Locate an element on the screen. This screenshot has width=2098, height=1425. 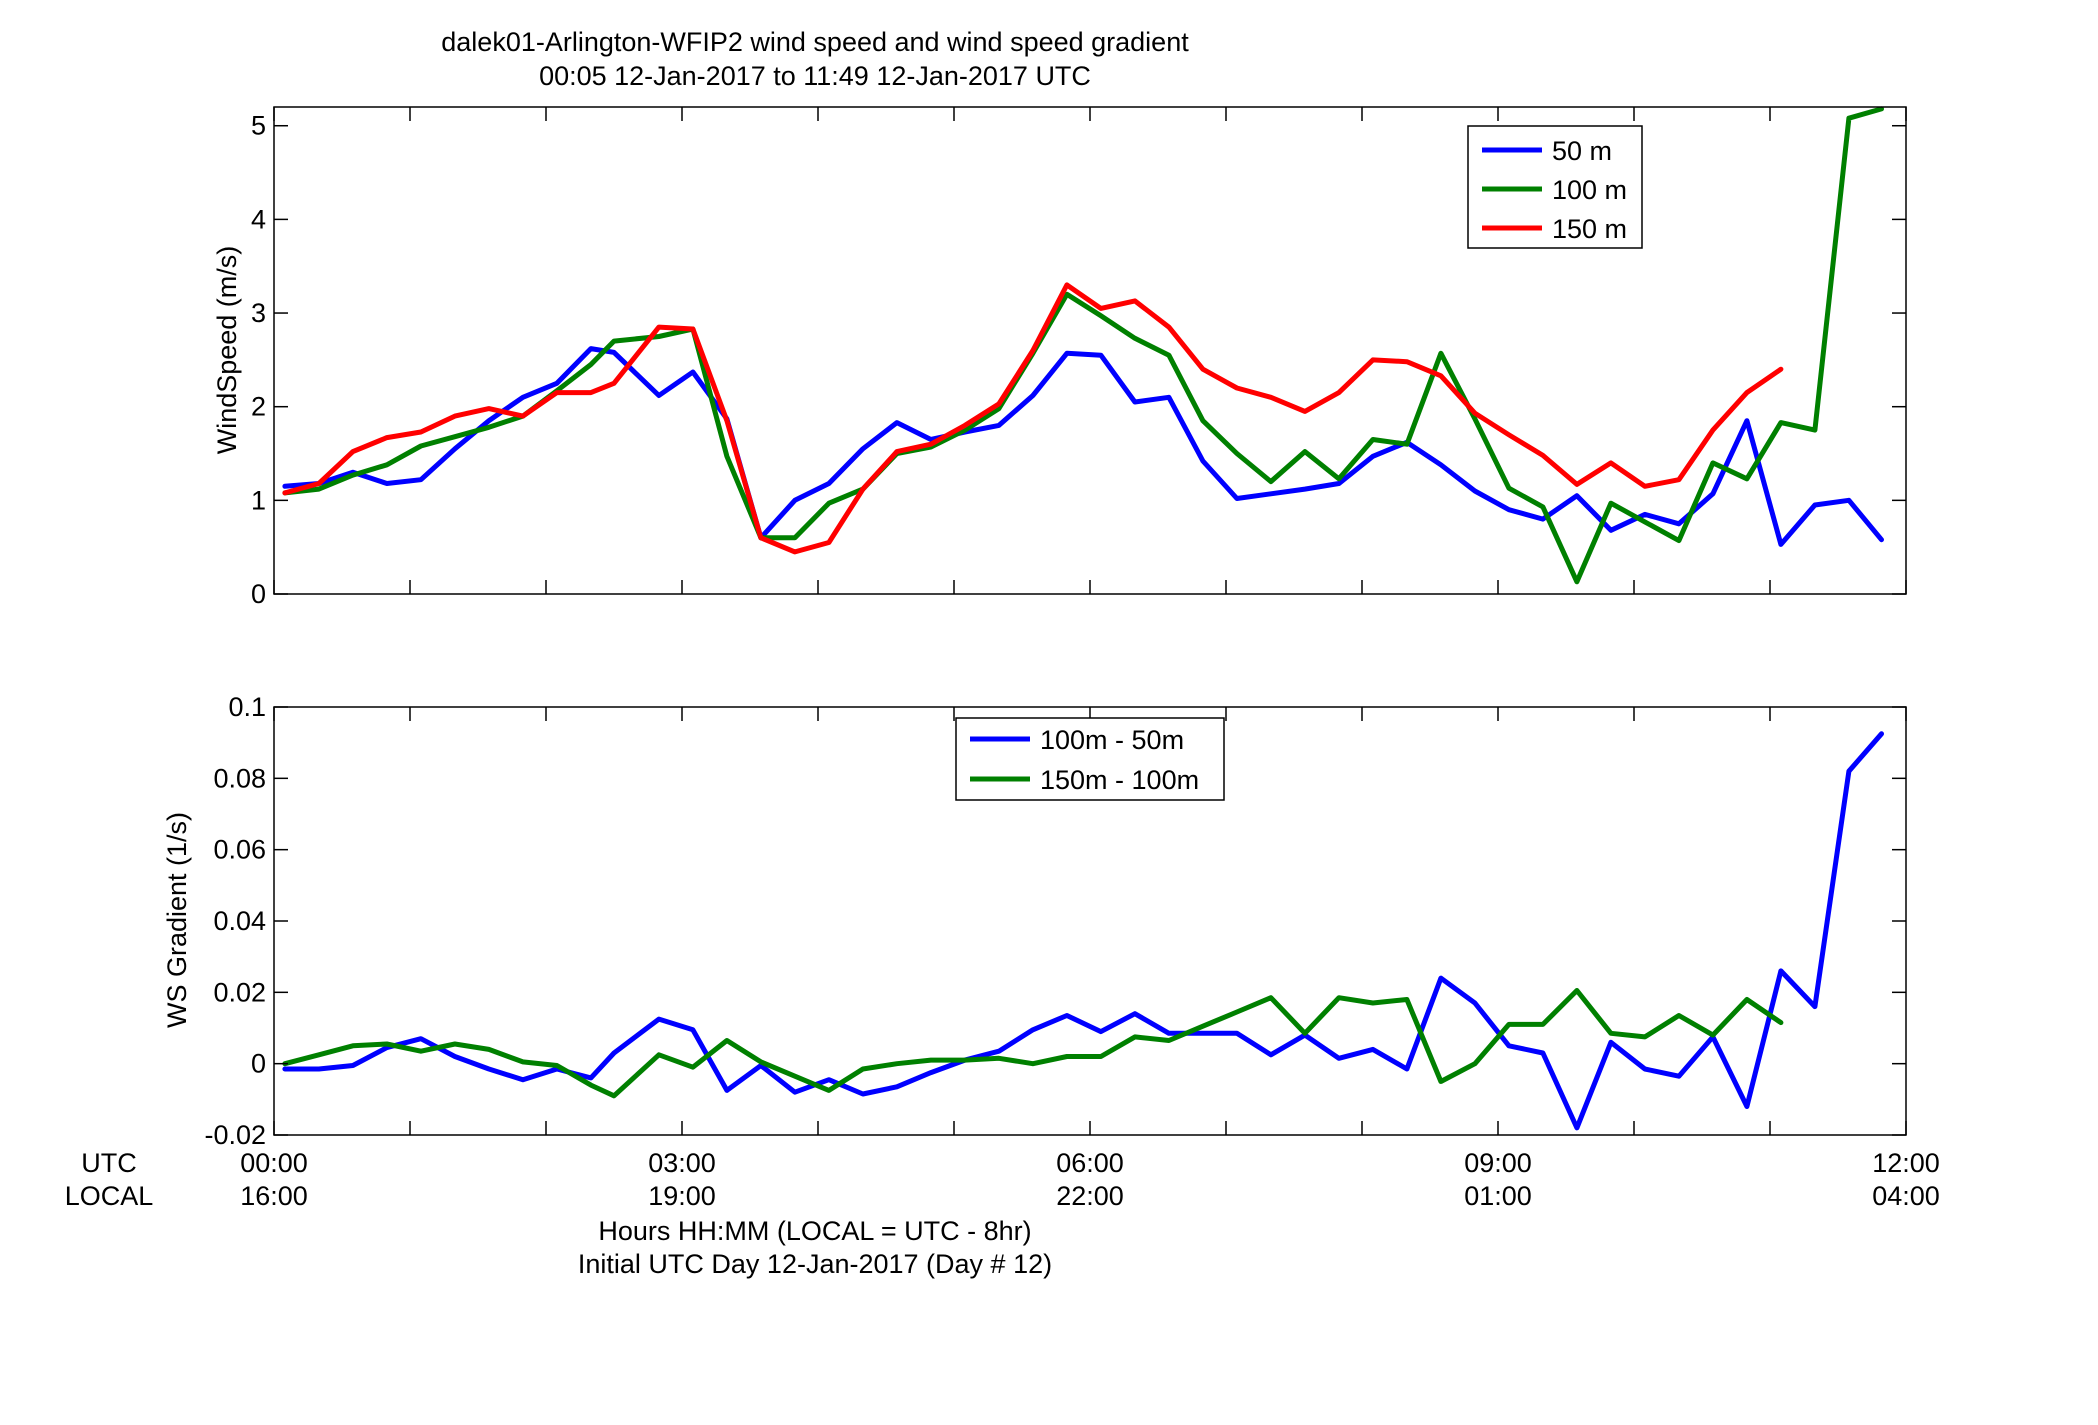
windspeed-legend: 50 m 100 m 150 m is located at coordinates (1555, 187).